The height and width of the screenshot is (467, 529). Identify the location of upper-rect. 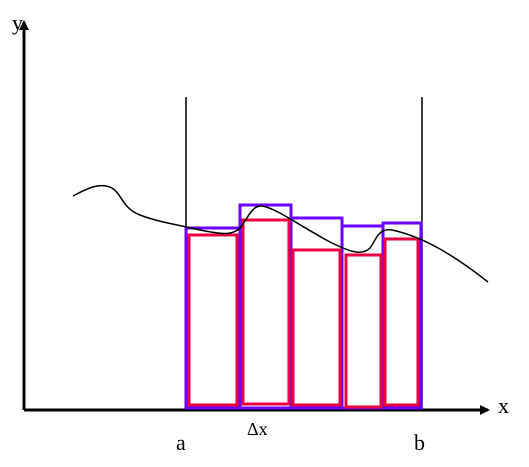
(402, 315).